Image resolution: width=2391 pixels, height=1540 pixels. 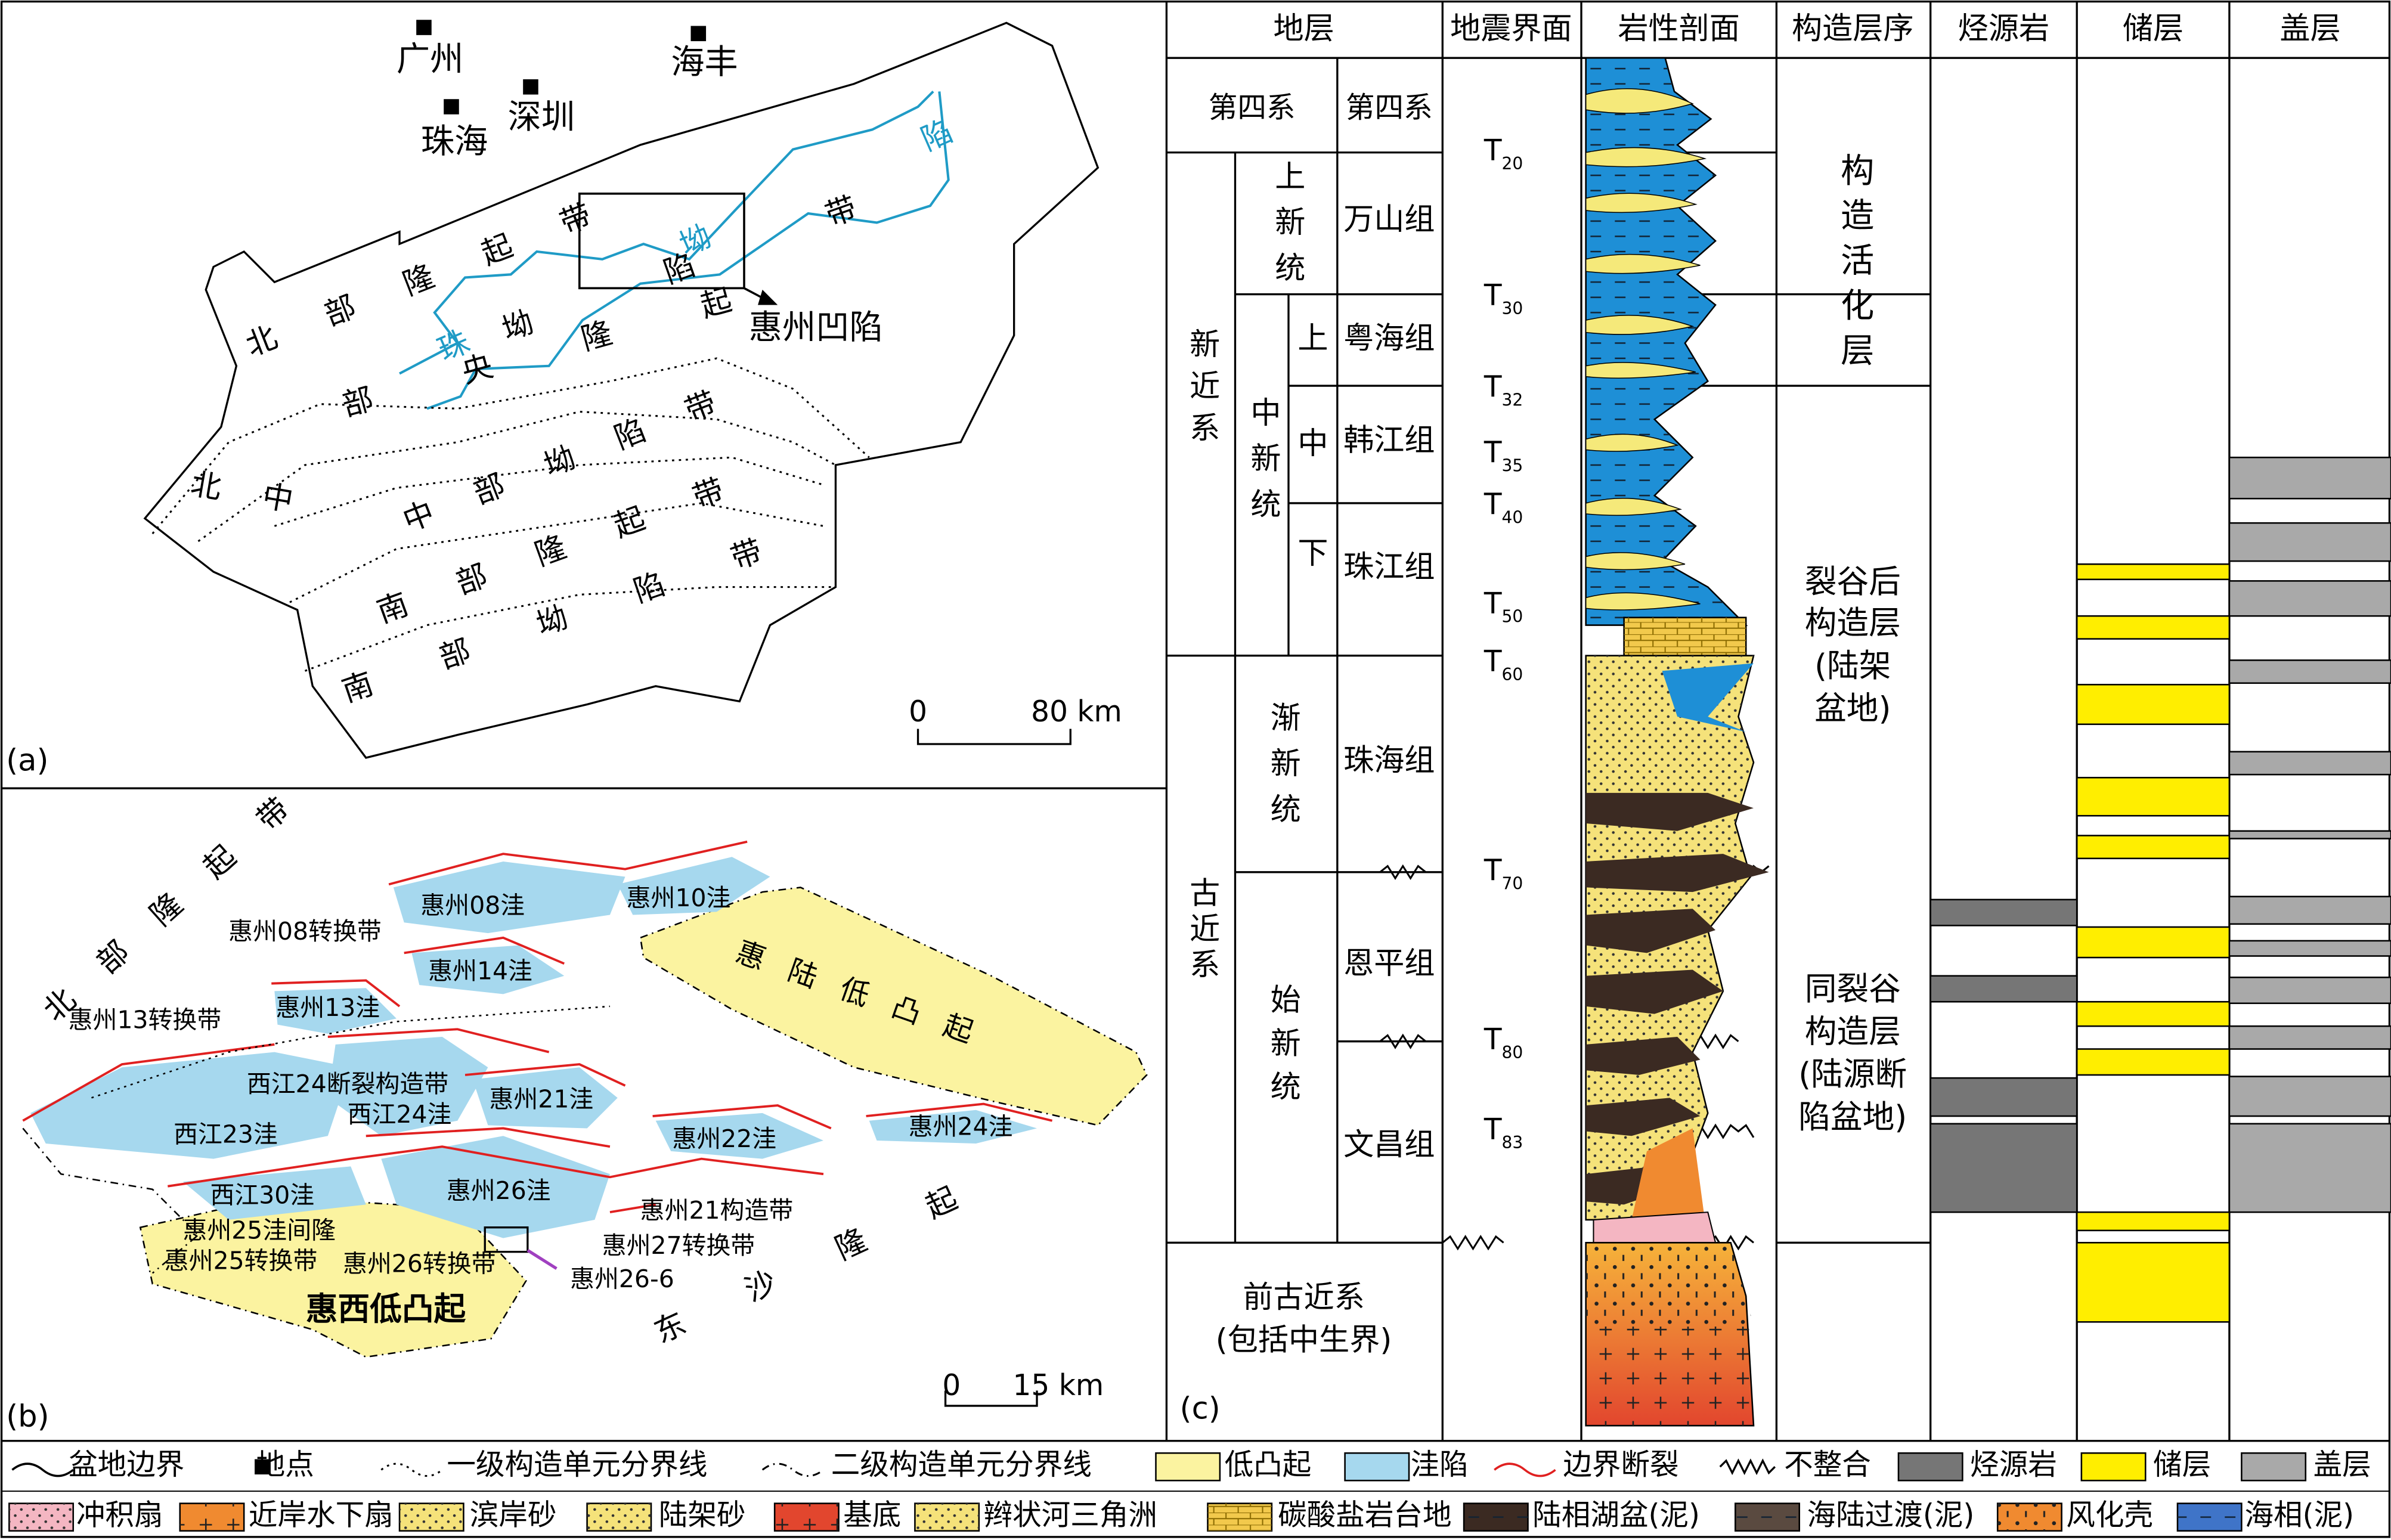 I want to click on sequence-label: 陷盆地), so click(x=1852, y=1117).